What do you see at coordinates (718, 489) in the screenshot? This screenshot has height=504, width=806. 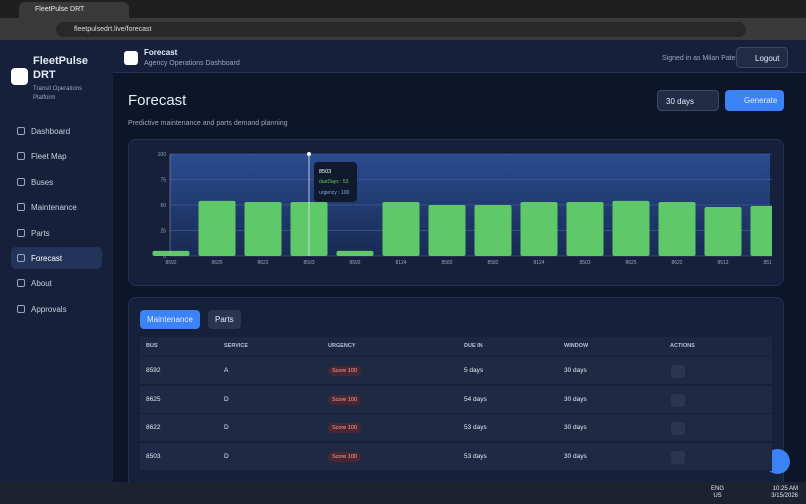 I see `lang: ENG` at bounding box center [718, 489].